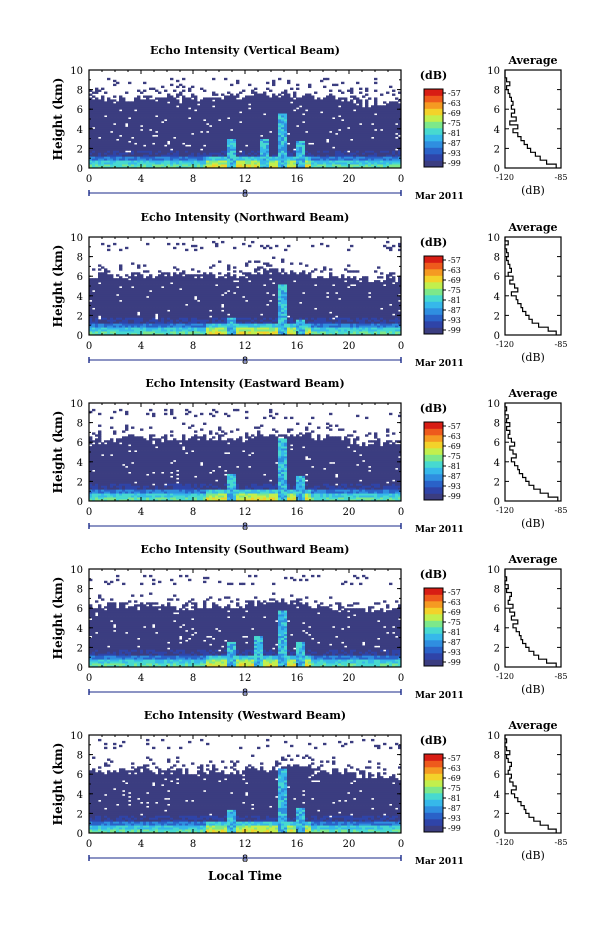 Image resolution: width=616 pixels, height=929 pixels. Describe the element at coordinates (245, 859) in the screenshot. I see `date-day-label: 8` at that location.